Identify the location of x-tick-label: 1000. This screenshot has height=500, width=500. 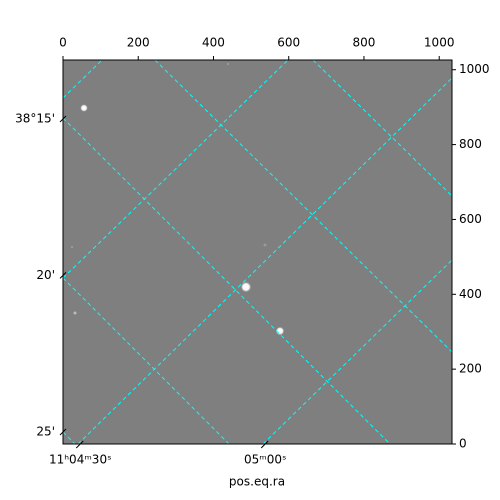
(439, 43).